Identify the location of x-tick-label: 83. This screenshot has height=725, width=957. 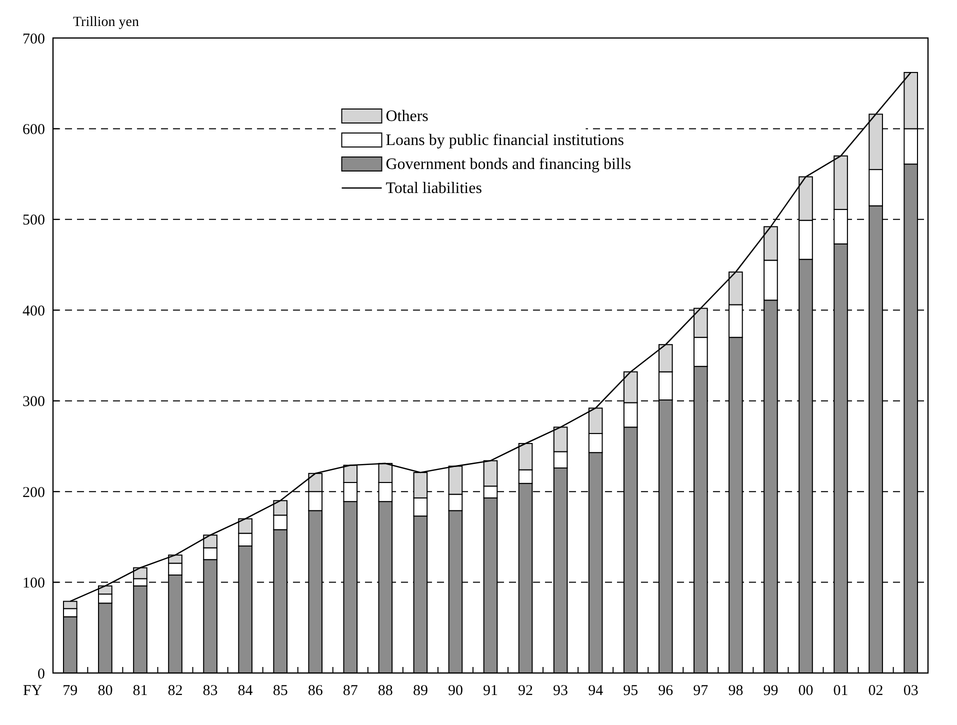
(210, 691).